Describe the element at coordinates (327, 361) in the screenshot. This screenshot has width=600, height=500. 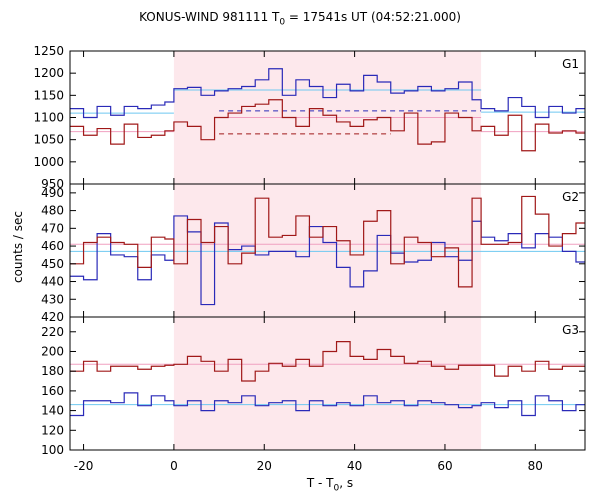
I see `g3-red-series-line` at that location.